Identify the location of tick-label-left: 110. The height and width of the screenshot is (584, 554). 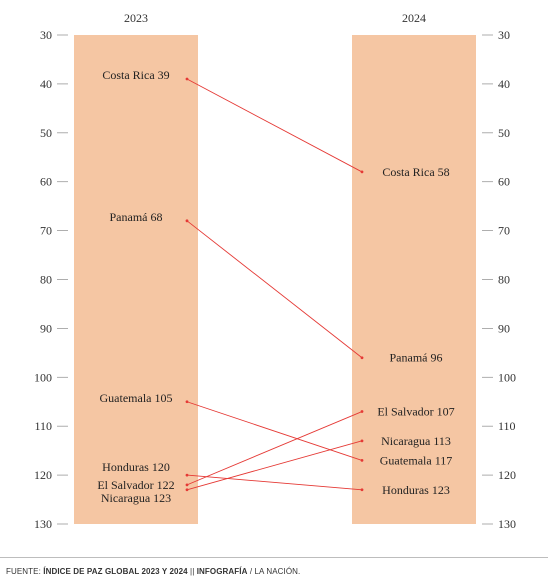
(43, 426).